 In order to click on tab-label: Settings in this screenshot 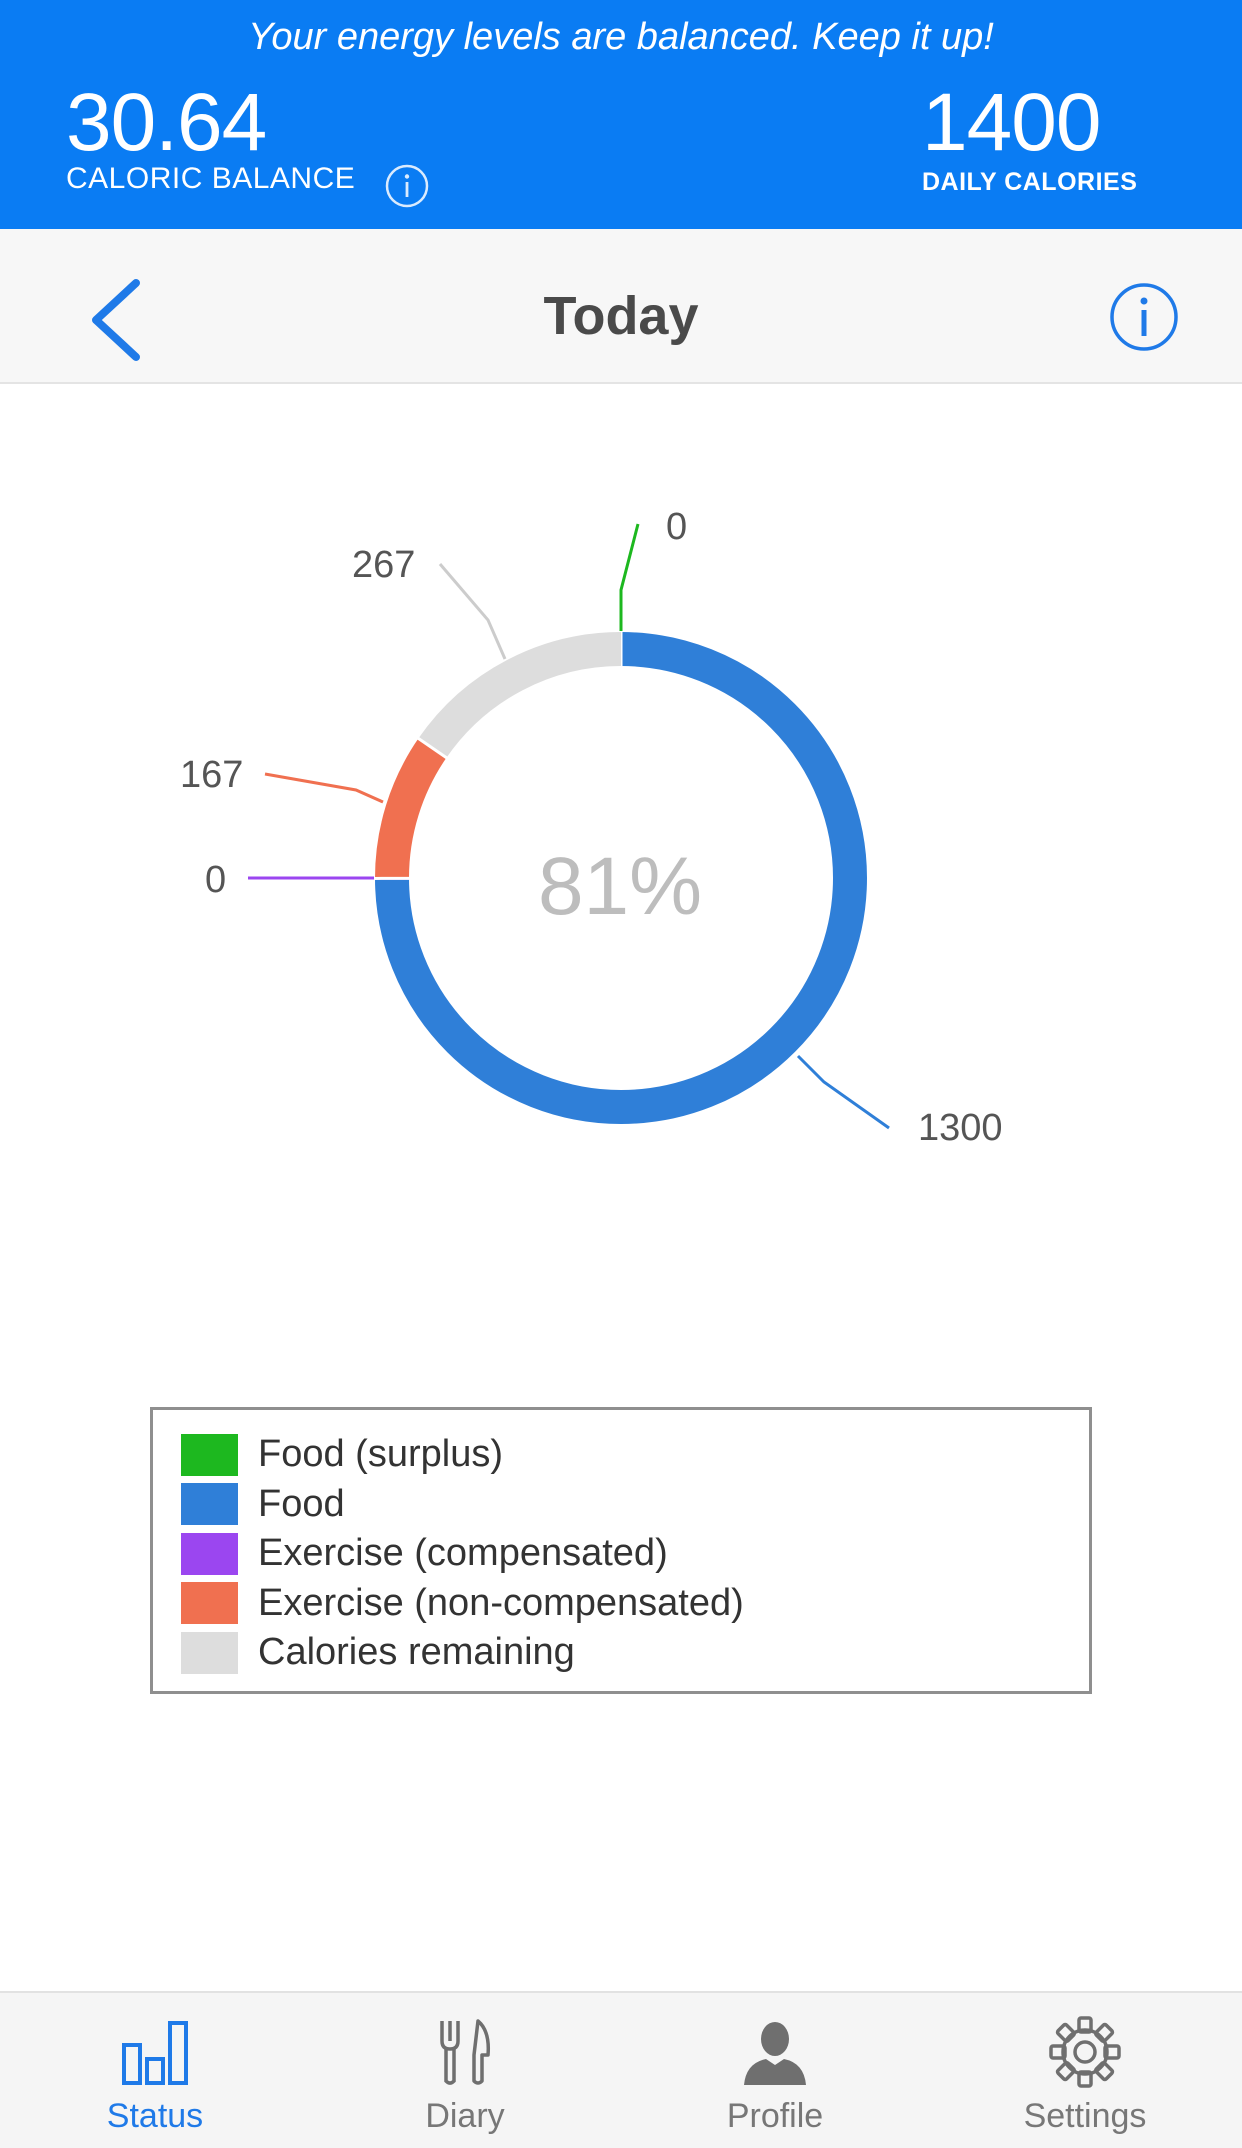, I will do `click(1085, 2116)`.